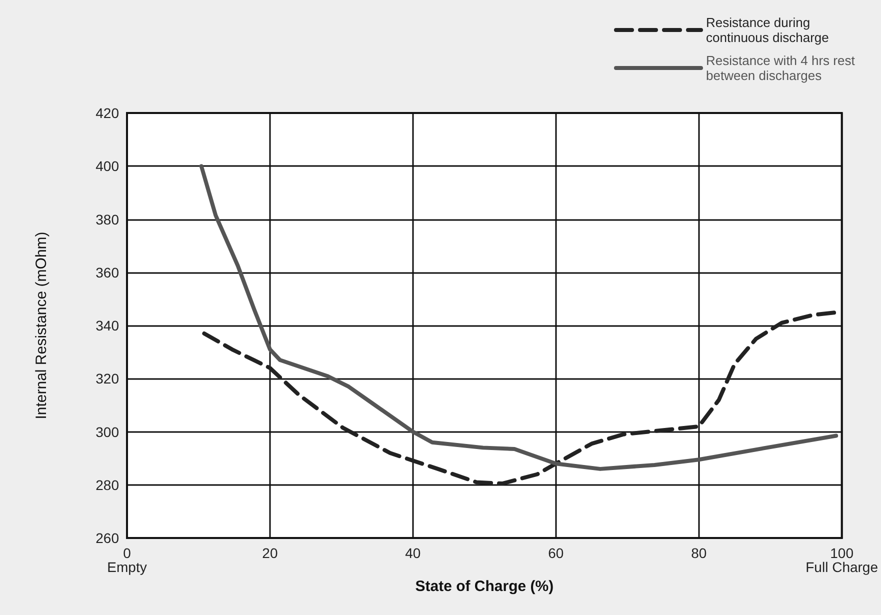 Image resolution: width=881 pixels, height=615 pixels. What do you see at coordinates (108, 484) in the screenshot?
I see `y-tick-label: 280` at bounding box center [108, 484].